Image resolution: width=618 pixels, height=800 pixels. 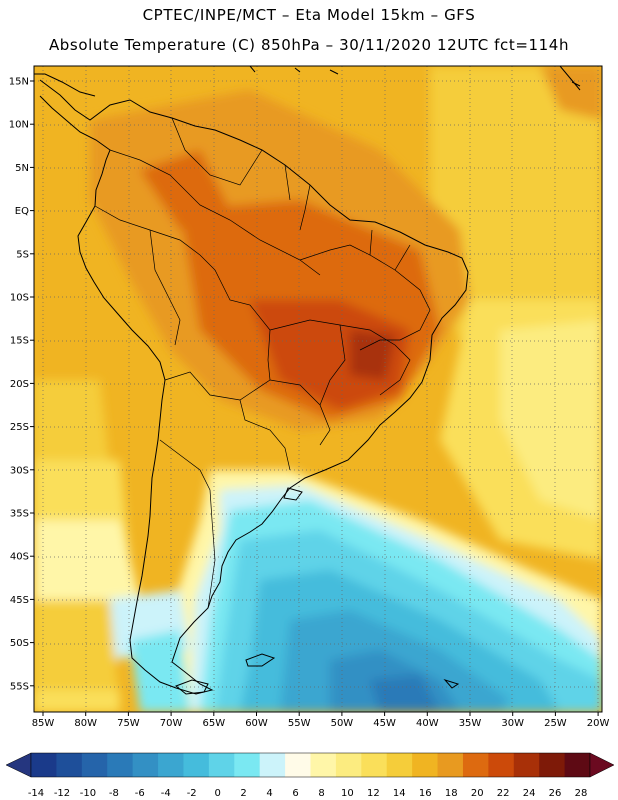 What do you see at coordinates (62, 793) in the screenshot?
I see `colorbar-label: -12` at bounding box center [62, 793].